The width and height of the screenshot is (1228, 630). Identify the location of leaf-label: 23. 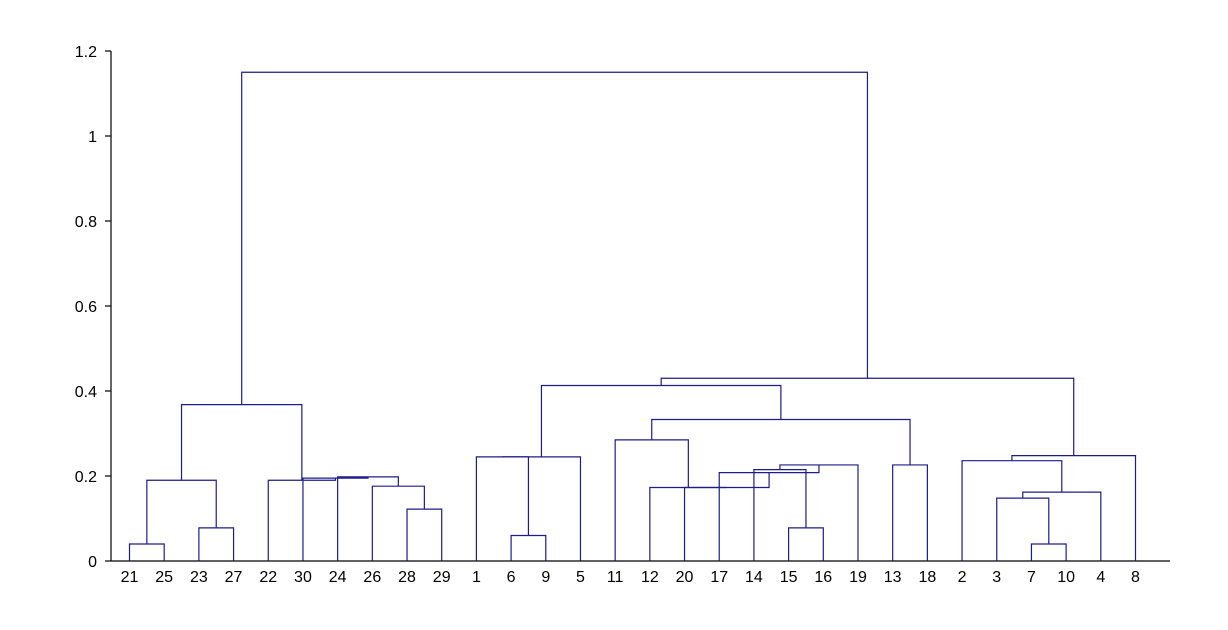
(199, 577).